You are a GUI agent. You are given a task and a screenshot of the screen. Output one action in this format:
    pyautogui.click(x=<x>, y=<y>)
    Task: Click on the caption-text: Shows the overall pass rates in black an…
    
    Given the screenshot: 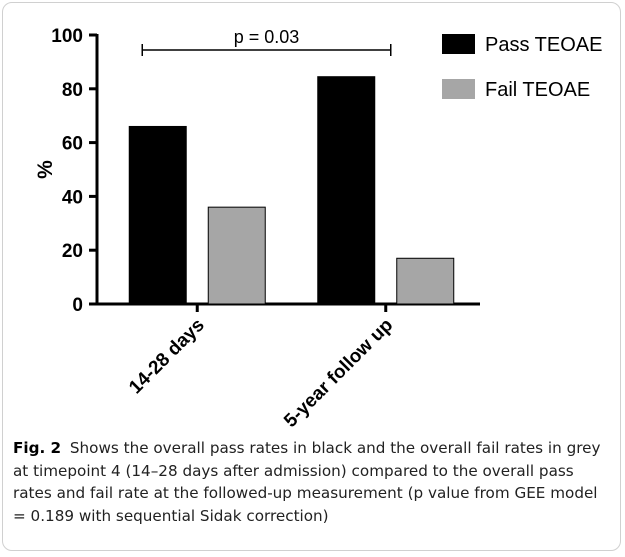 What is the action you would take?
    pyautogui.click(x=307, y=482)
    